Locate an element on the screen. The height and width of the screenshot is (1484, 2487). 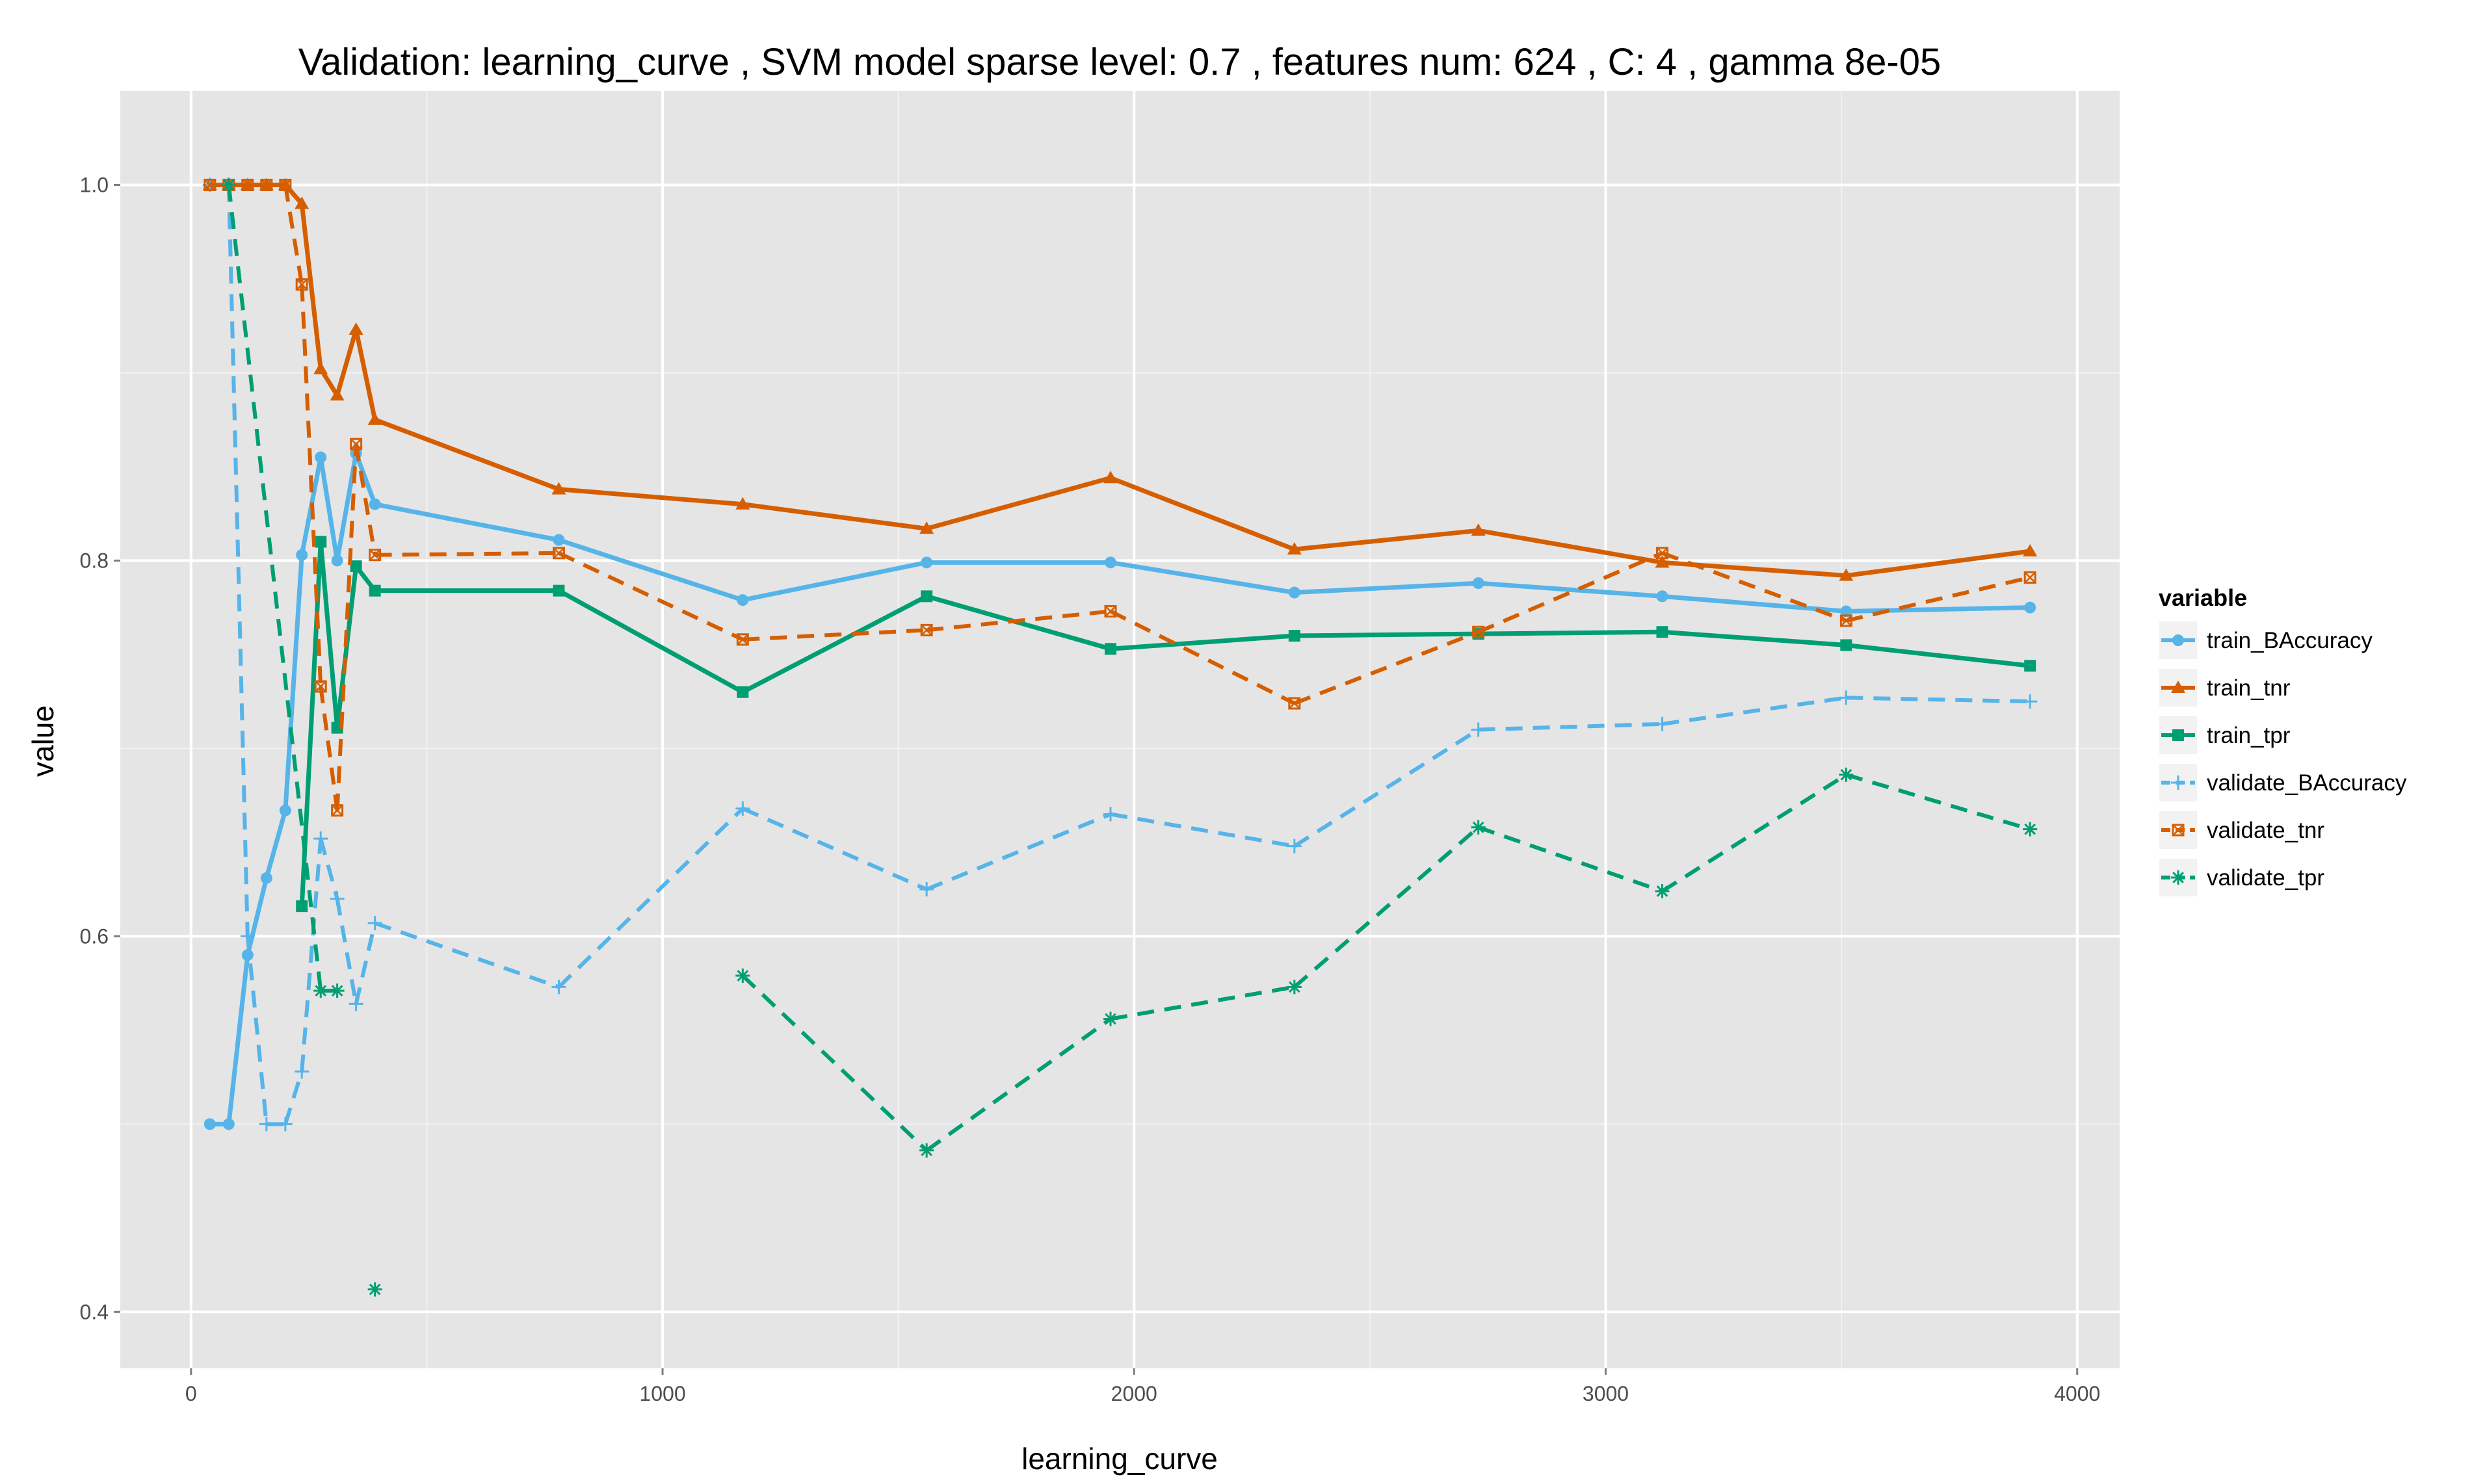
legend-label: train_BAccuracy is located at coordinates (2290, 640).